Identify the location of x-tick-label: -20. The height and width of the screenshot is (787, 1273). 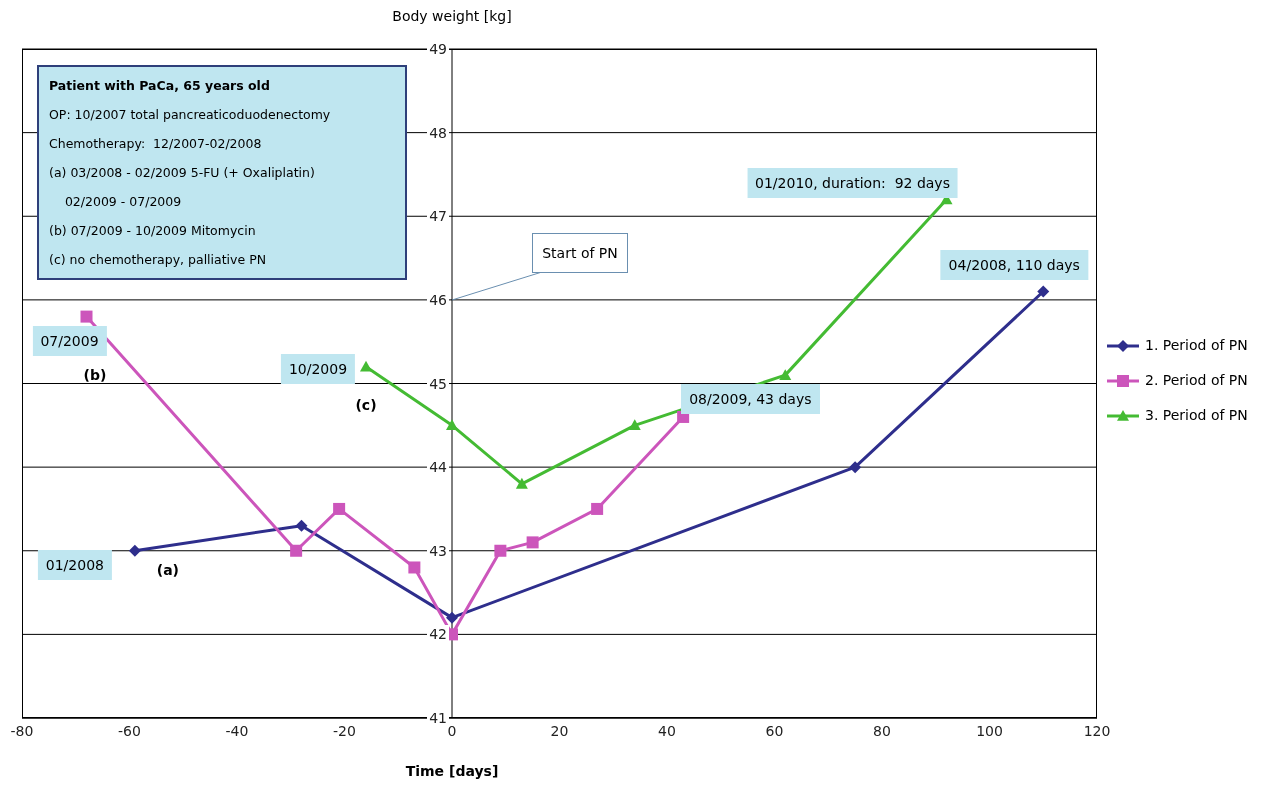
(344, 730).